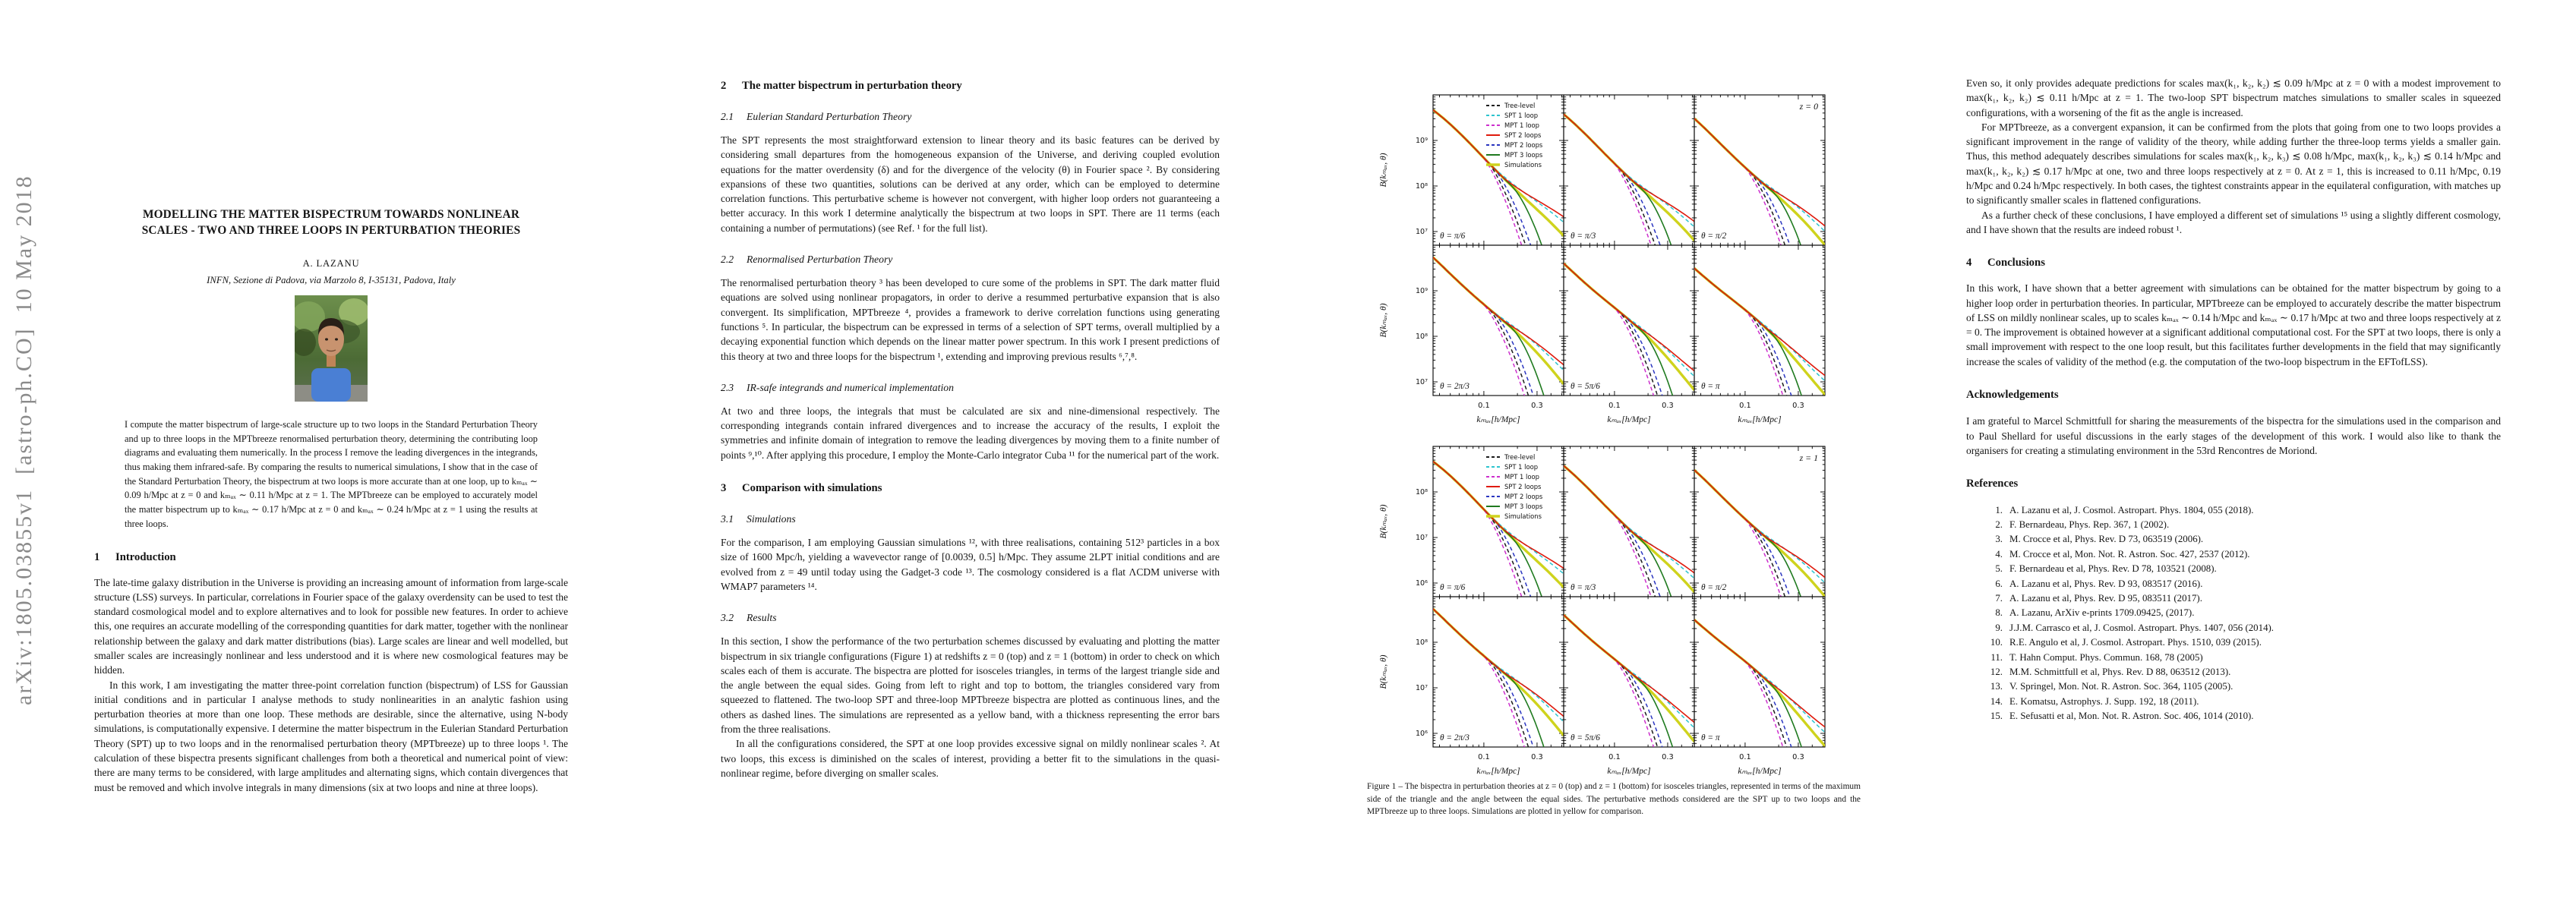 The image size is (2576, 911). I want to click on section-3-2-heading: 3.2 Results, so click(749, 618).